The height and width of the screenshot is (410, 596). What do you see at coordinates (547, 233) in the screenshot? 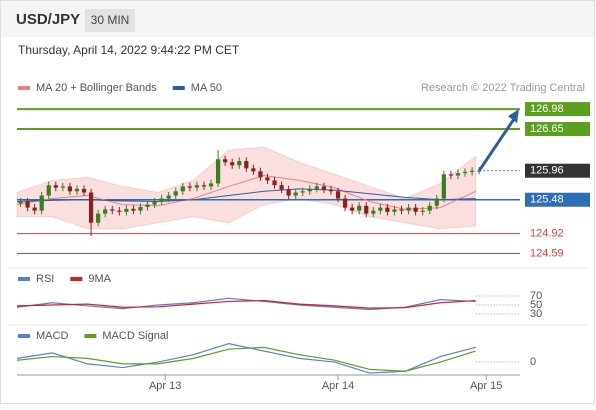
I see `support-label: 124.92` at bounding box center [547, 233].